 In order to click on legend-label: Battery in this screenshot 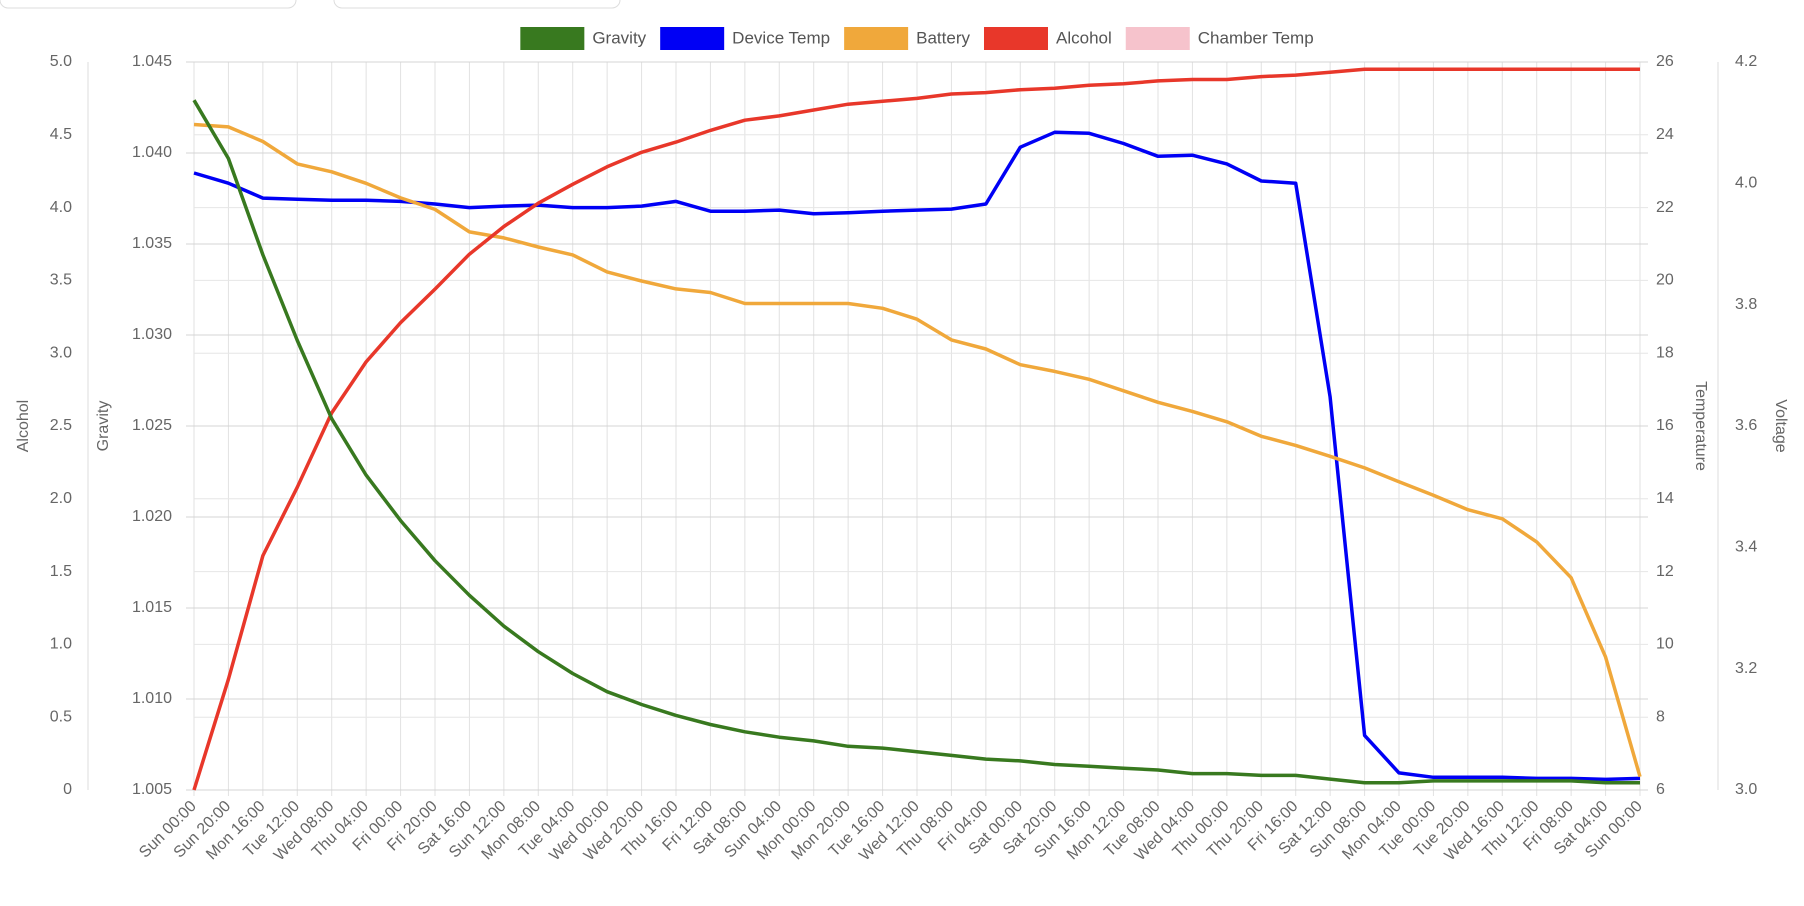, I will do `click(943, 37)`.